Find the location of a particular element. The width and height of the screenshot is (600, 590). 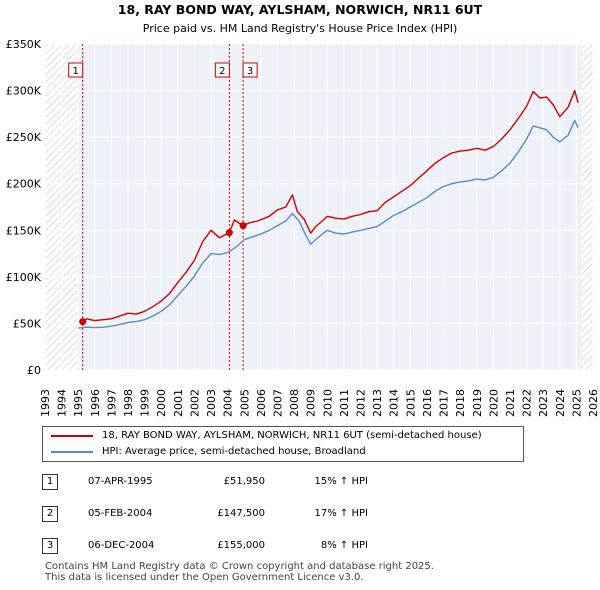

x-tick-label: 2017 is located at coordinates (444, 403).